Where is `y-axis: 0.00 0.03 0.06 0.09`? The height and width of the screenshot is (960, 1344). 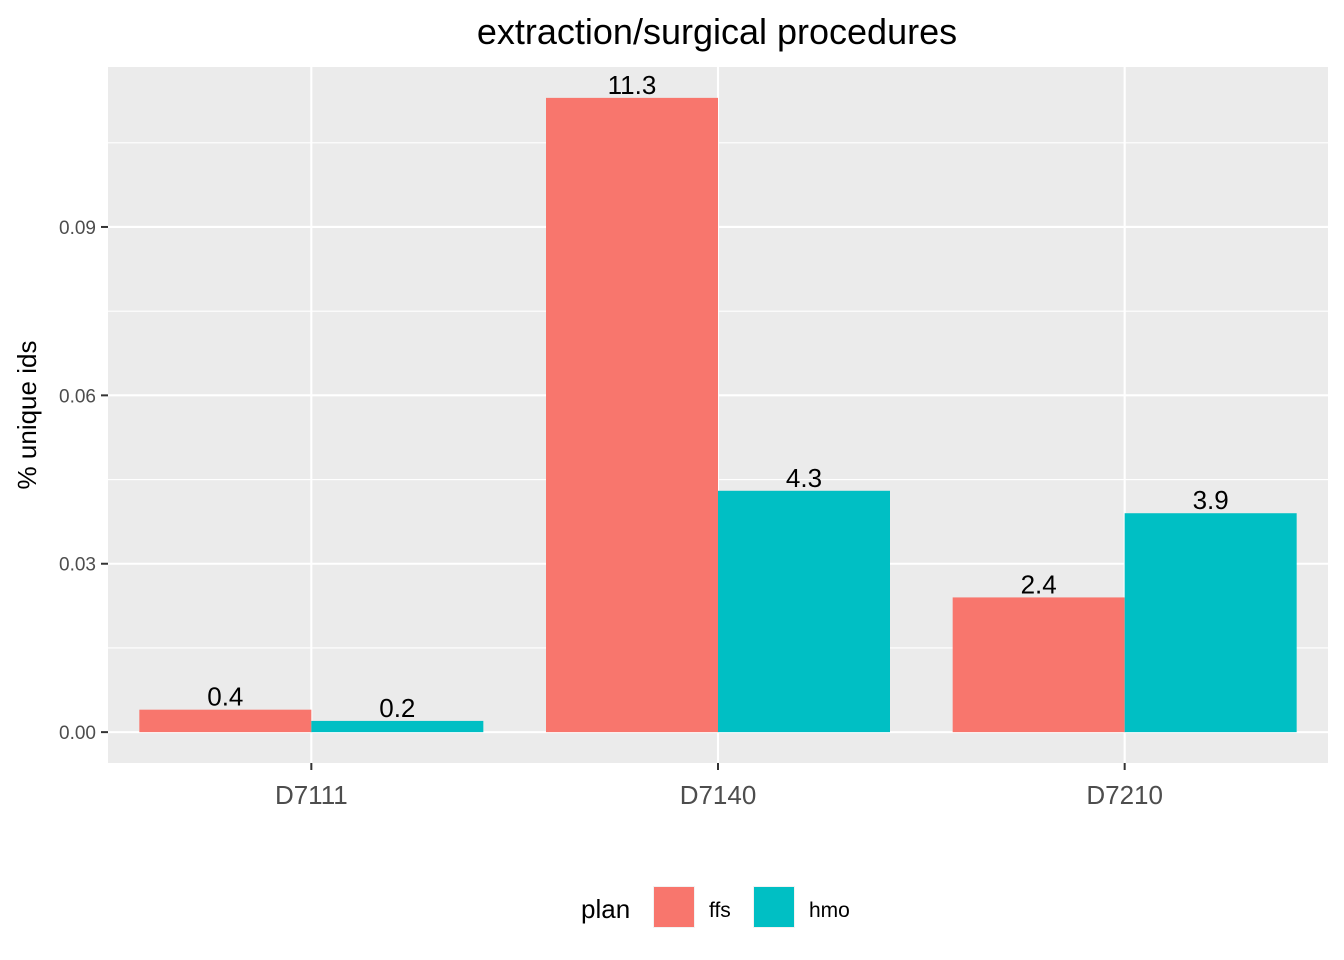 y-axis: 0.00 0.03 0.06 0.09 is located at coordinates (83, 481).